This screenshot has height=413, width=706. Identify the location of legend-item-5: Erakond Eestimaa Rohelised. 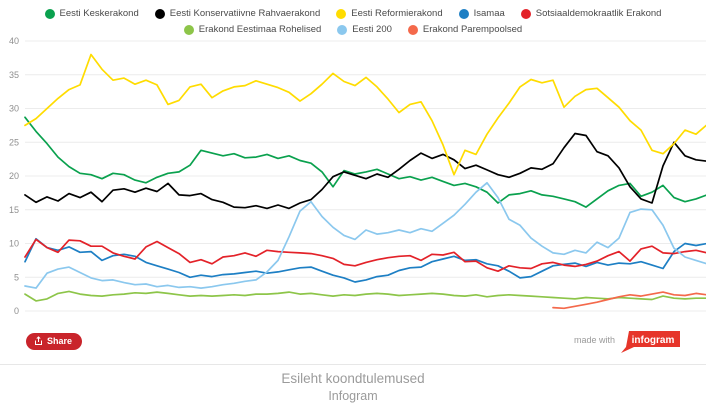
(252, 29).